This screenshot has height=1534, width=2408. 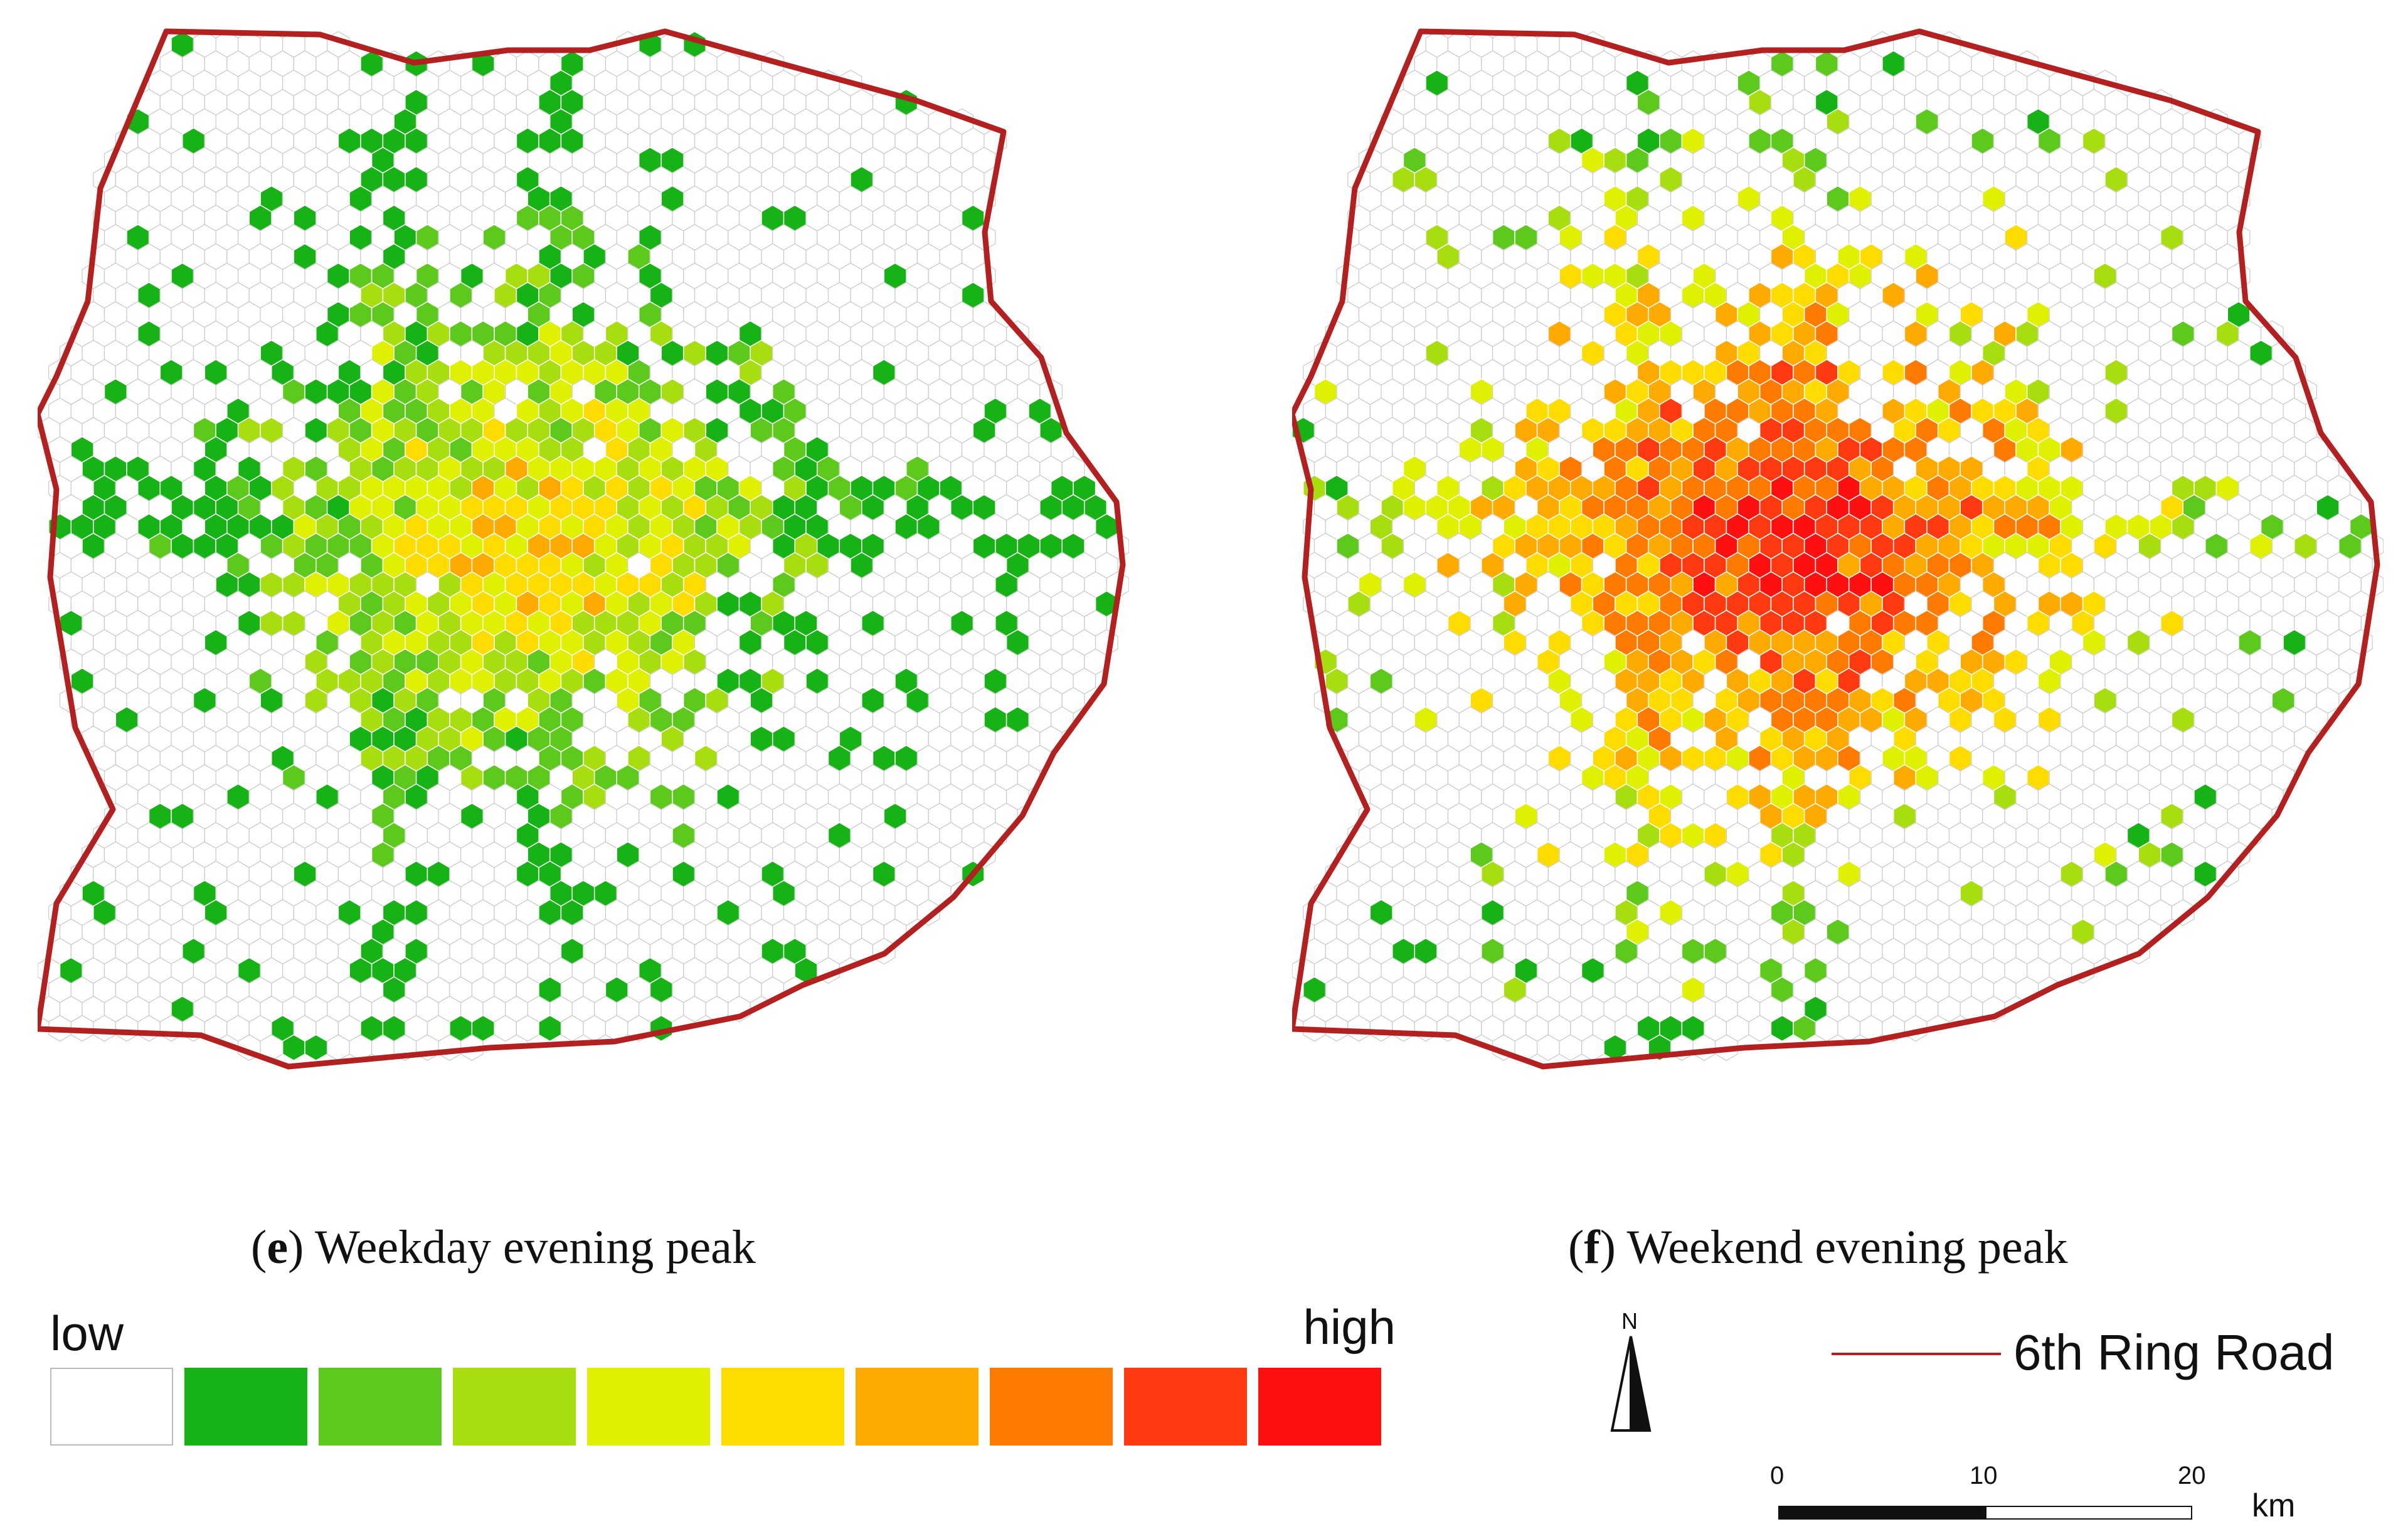 What do you see at coordinates (1592, 1247) in the screenshot?
I see `caption-weekend-letter: f` at bounding box center [1592, 1247].